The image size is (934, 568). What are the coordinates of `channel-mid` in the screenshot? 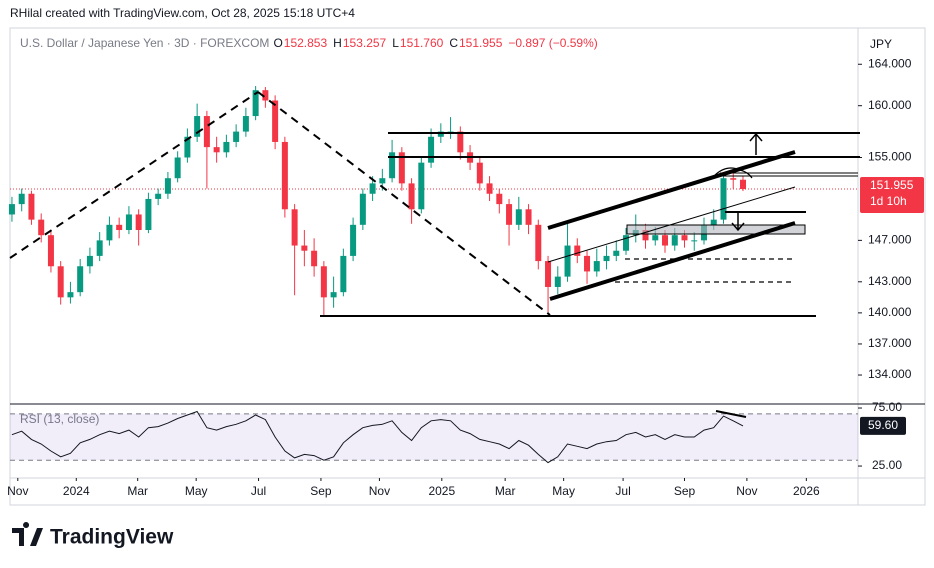 It's located at (671, 224).